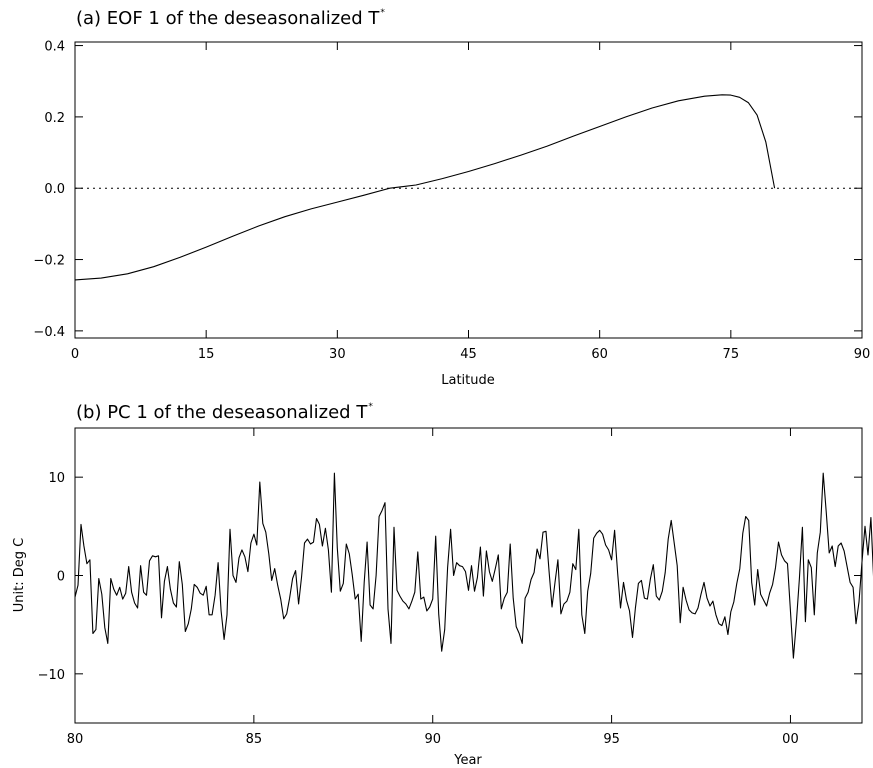 This screenshot has height=768, width=873. I want to click on panel-b-x-tick-label: 95, so click(611, 739).